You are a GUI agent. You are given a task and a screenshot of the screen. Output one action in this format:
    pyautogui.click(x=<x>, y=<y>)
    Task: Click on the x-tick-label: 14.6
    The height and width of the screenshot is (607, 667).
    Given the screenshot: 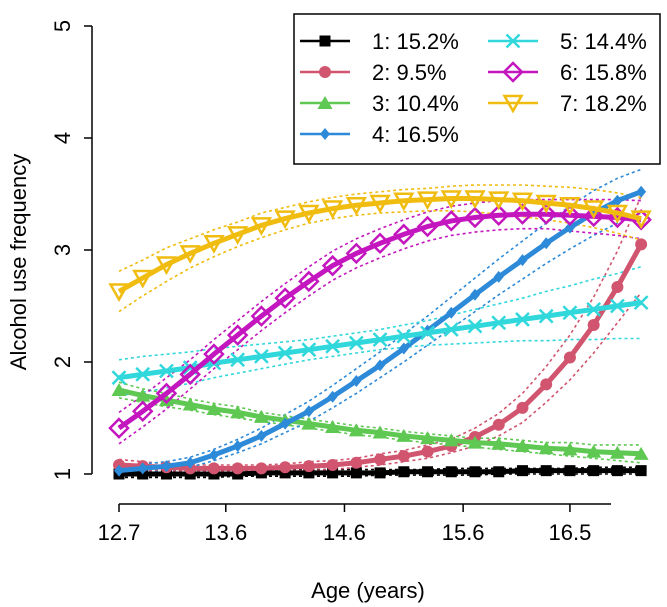 What is the action you would take?
    pyautogui.click(x=344, y=532)
    